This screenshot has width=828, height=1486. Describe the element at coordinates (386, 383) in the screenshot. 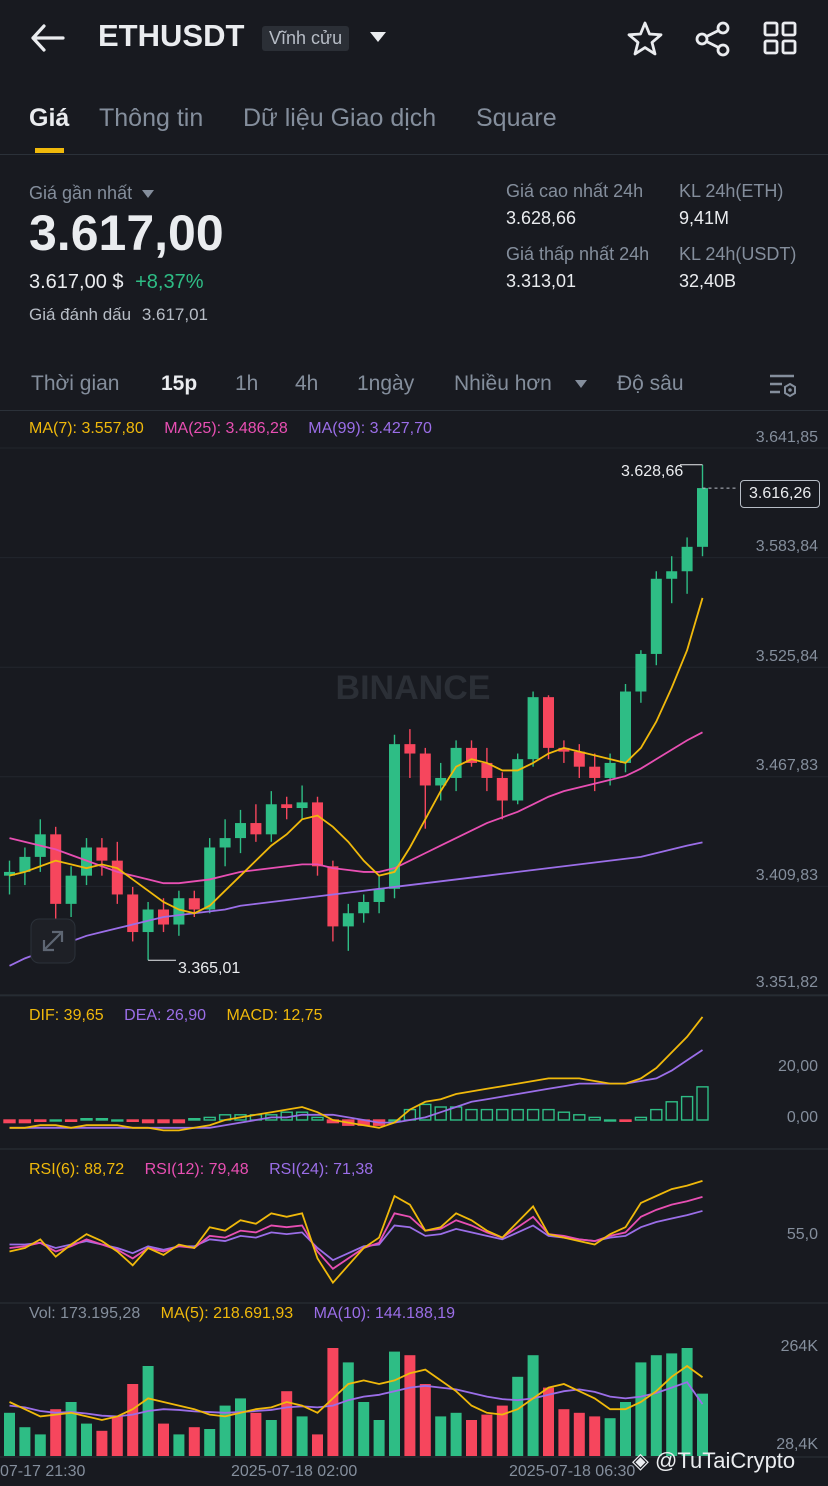

I see `interval-1d: 1ngày` at that location.